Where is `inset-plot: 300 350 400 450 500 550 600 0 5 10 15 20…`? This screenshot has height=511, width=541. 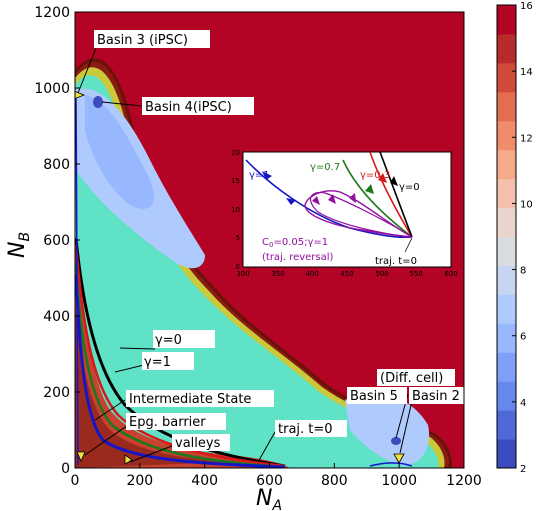
inset-plot: 300 350 400 450 500 550 600 0 5 10 15 20… is located at coordinates (344, 213).